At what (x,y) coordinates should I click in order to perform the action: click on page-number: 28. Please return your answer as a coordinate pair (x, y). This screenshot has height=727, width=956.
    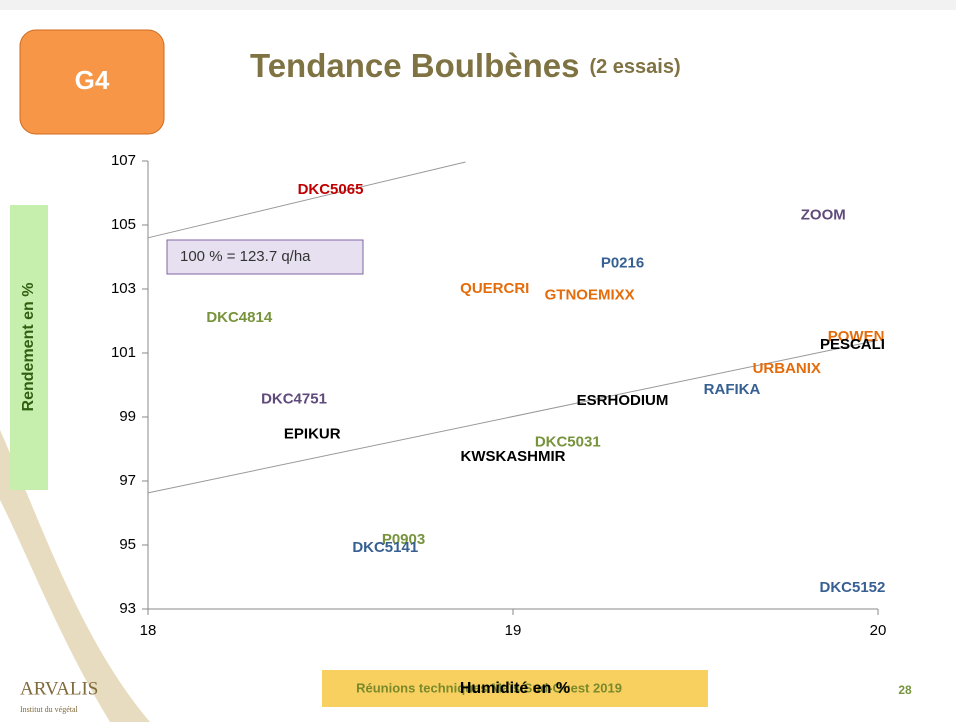
    Looking at the image, I should click on (905, 690).